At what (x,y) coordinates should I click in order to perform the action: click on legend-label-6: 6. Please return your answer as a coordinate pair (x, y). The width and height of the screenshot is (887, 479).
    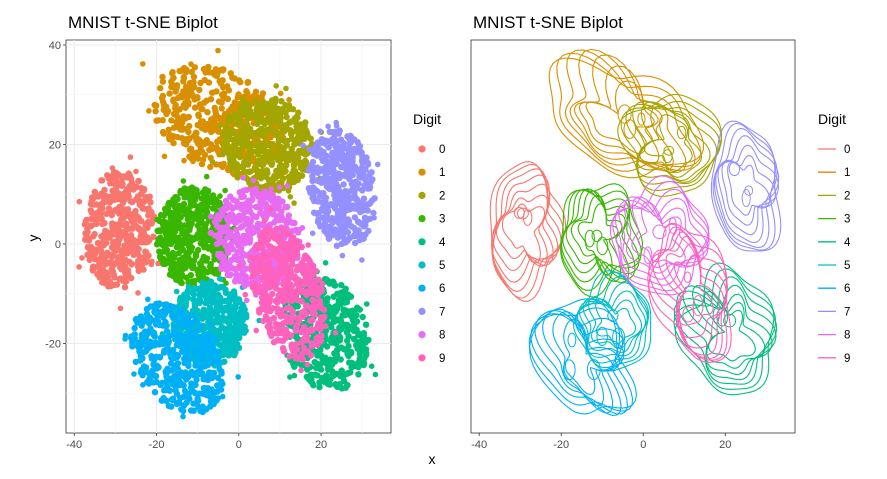
    Looking at the image, I should click on (847, 289).